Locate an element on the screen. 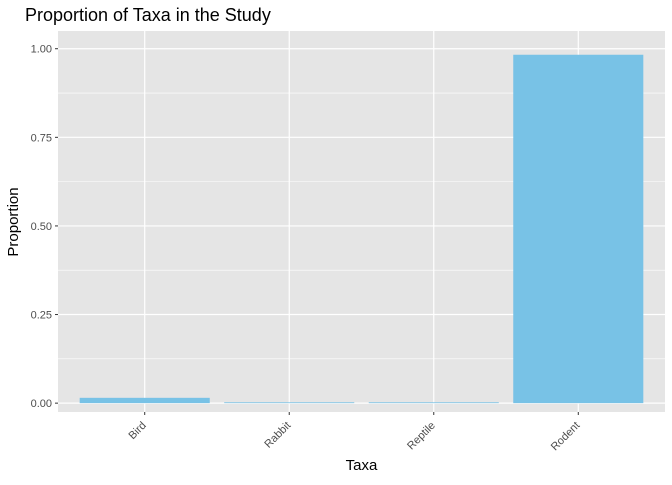  bar-rabbit is located at coordinates (289, 403).